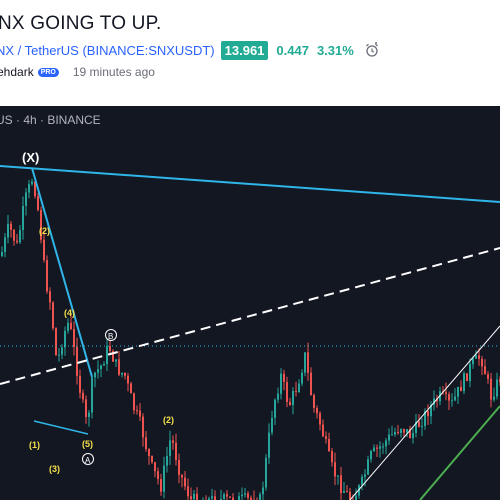 The width and height of the screenshot is (500, 500). What do you see at coordinates (372, 50) in the screenshot?
I see `alarm-clock-icon` at bounding box center [372, 50].